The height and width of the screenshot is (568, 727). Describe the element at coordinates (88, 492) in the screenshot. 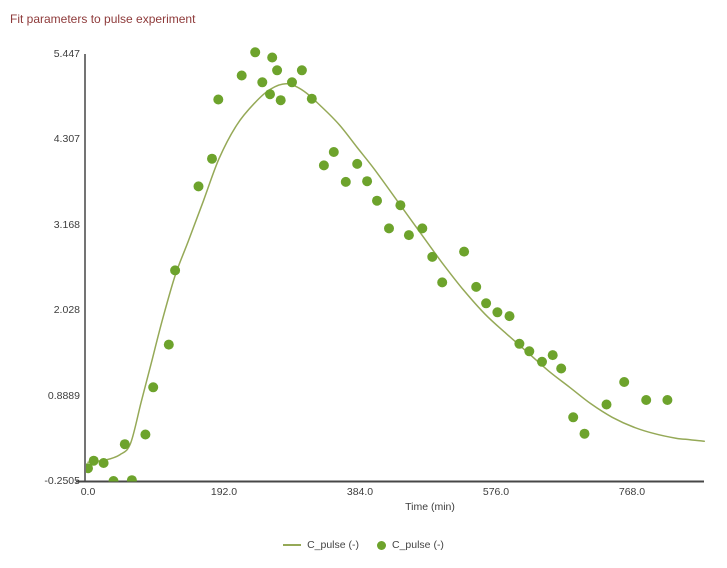

I see `x-tick-label: 0.0` at that location.